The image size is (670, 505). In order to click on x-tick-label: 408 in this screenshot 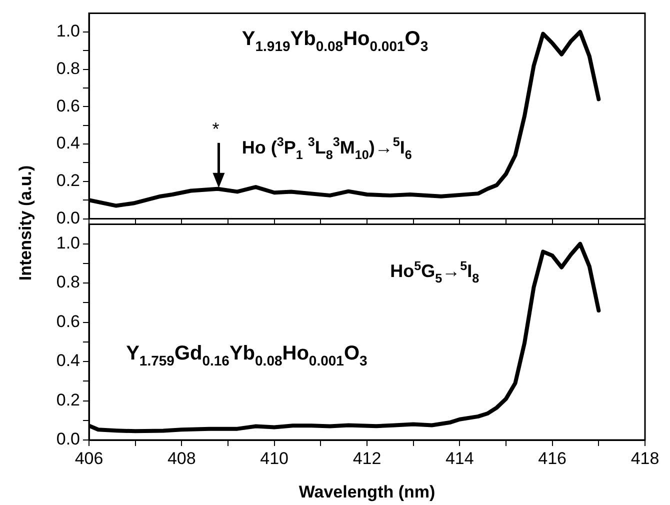, I will do `click(181, 458)`.